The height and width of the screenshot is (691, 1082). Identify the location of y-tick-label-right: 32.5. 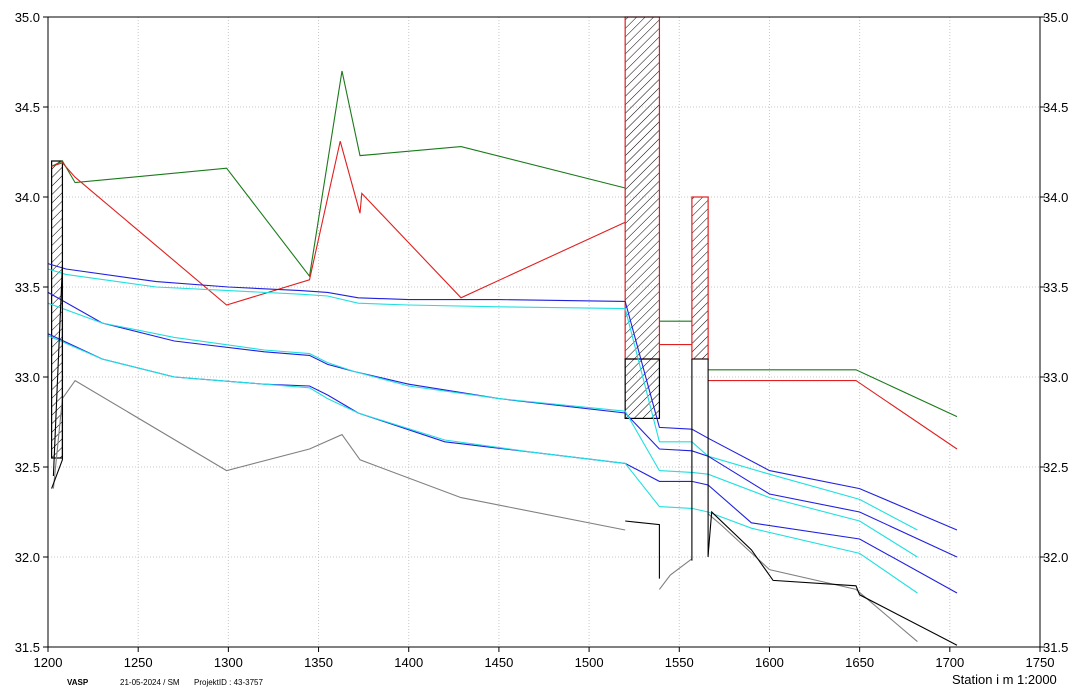
(1055, 467).